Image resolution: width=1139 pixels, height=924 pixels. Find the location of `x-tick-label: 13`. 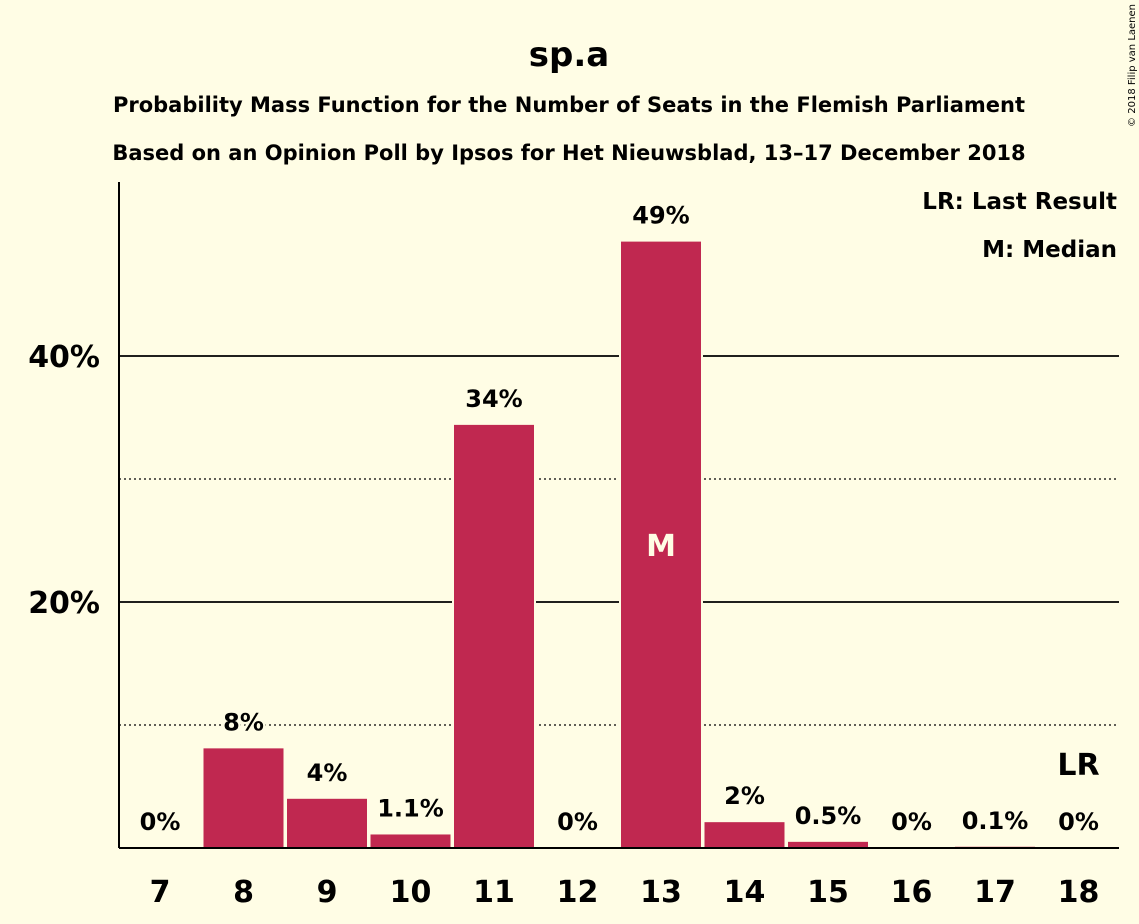

x-tick-label: 13 is located at coordinates (661, 892).